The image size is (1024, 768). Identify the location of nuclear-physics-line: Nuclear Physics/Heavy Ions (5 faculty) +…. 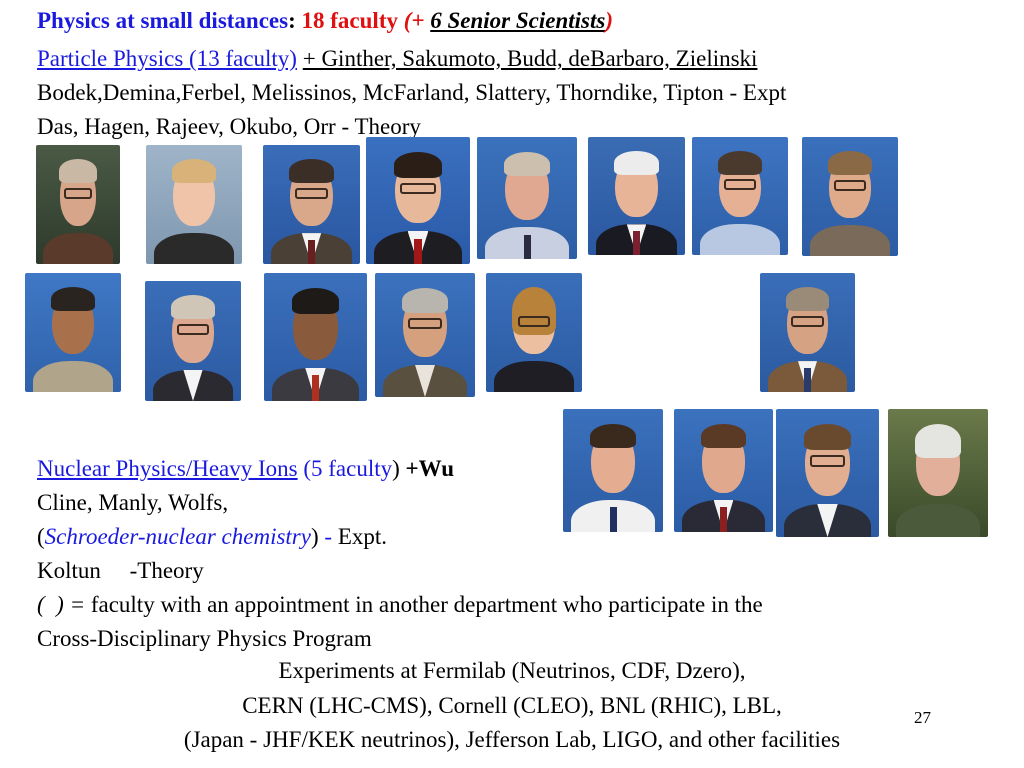
(245, 469).